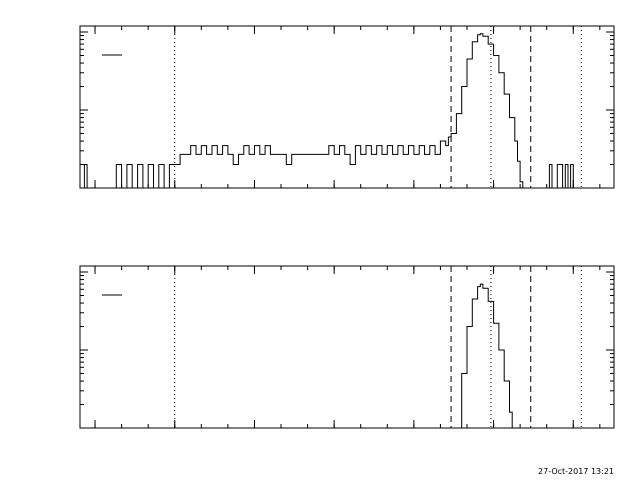 The image size is (640, 480). What do you see at coordinates (484, 356) in the screenshot?
I see `series-line` at bounding box center [484, 356].